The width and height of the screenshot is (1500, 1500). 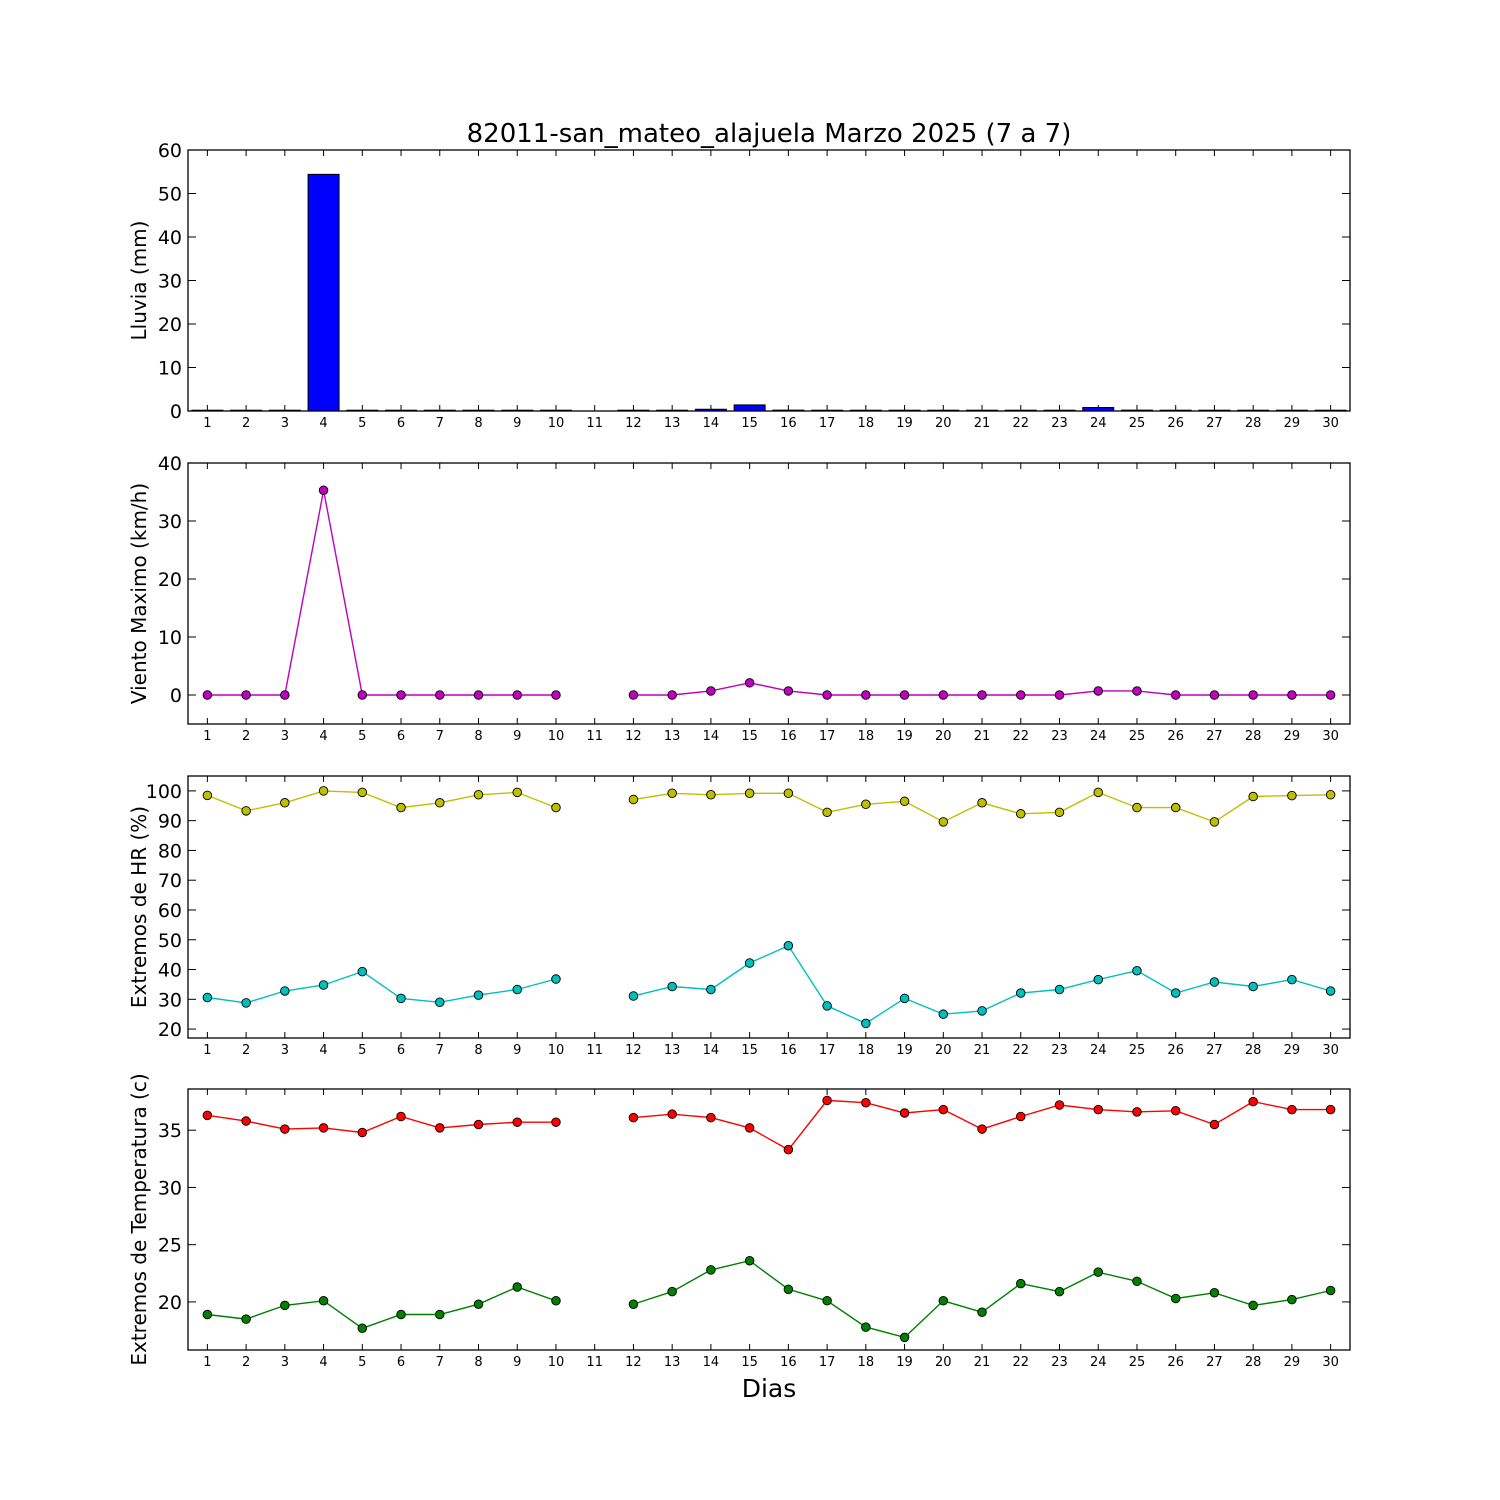 I want to click on x-tick-label: 9, so click(x=517, y=423).